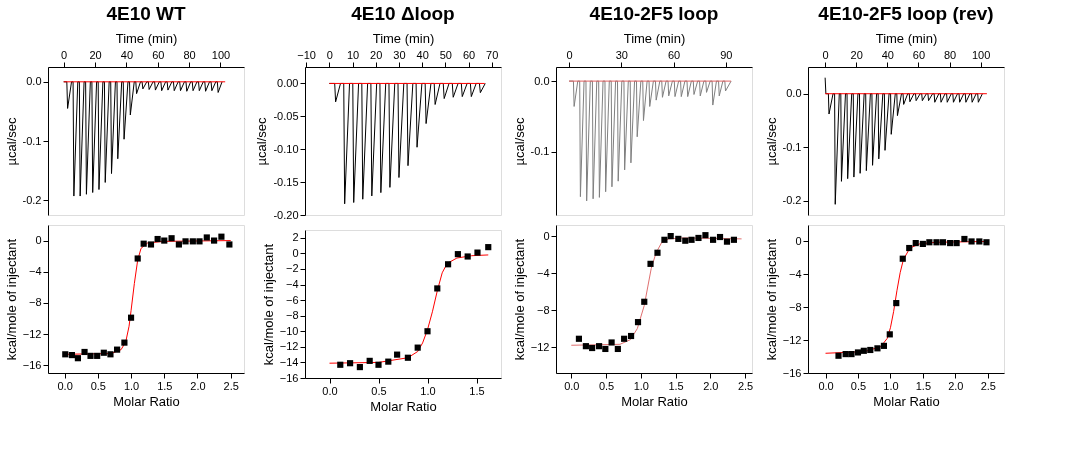 The width and height of the screenshot is (1070, 471). Describe the element at coordinates (288, 82) in the screenshot. I see `y-tick-label: 0.00` at that location.